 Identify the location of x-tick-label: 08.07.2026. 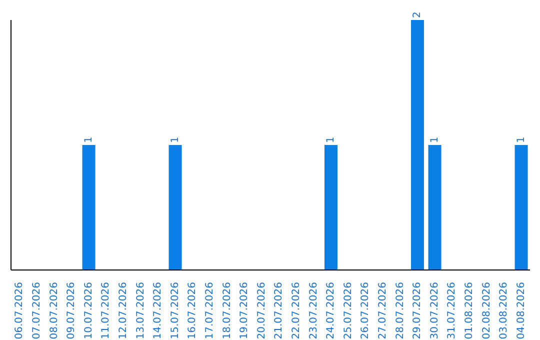
(54, 311).